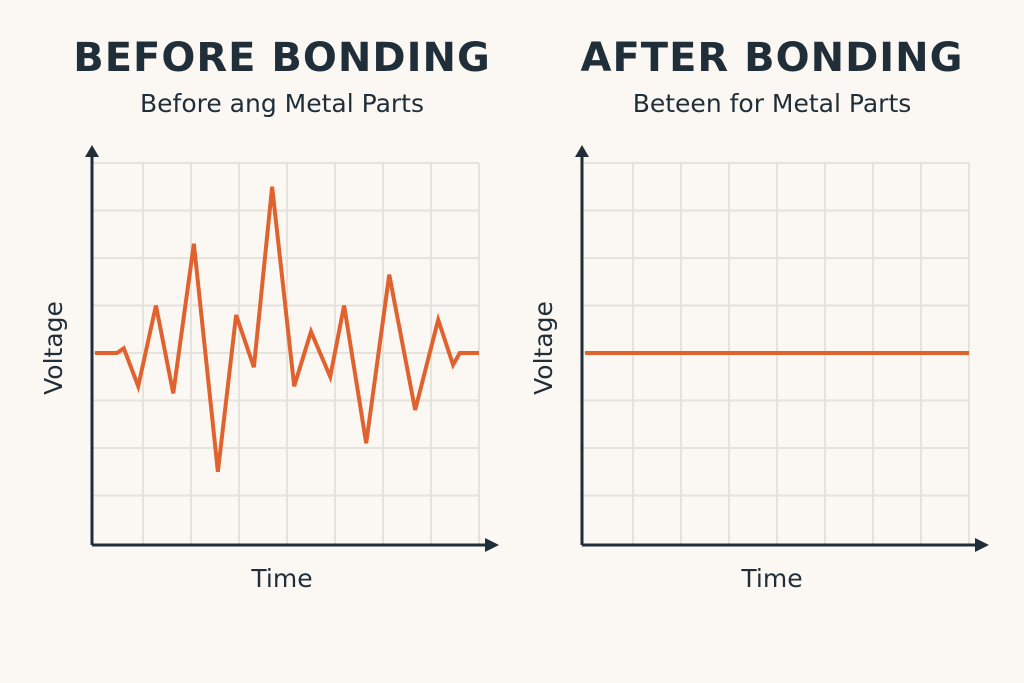 The height and width of the screenshot is (683, 1024). What do you see at coordinates (772, 58) in the screenshot?
I see `chart-title: AFTER BONDING` at bounding box center [772, 58].